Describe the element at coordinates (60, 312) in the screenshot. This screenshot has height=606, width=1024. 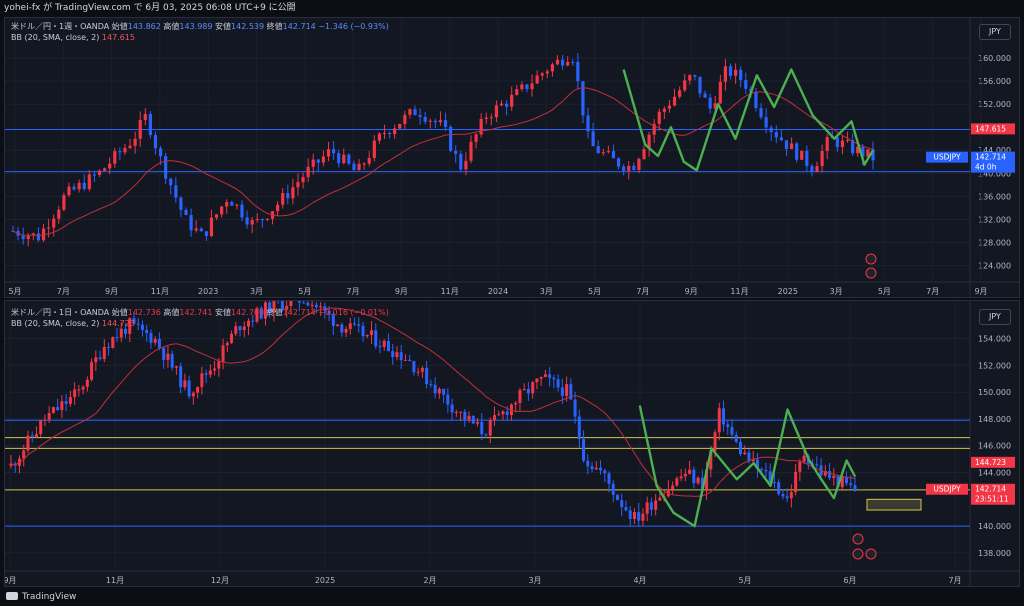
I see `daily-symbol: 米ドル／円・1日・OANDA` at that location.